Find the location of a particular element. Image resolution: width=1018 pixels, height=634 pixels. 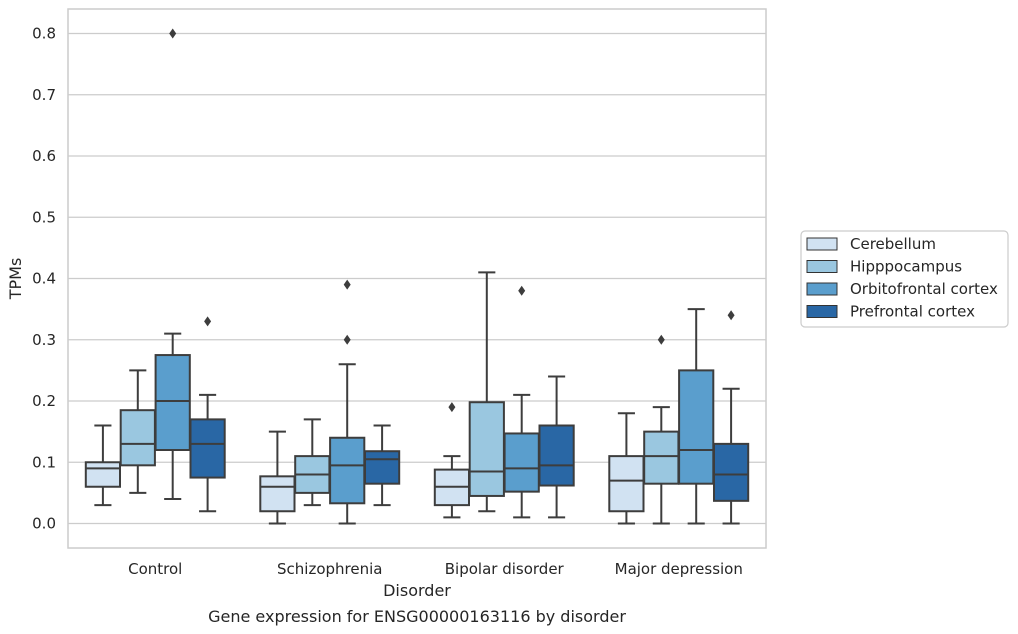

y-tick-label: 0.5 is located at coordinates (44, 217).